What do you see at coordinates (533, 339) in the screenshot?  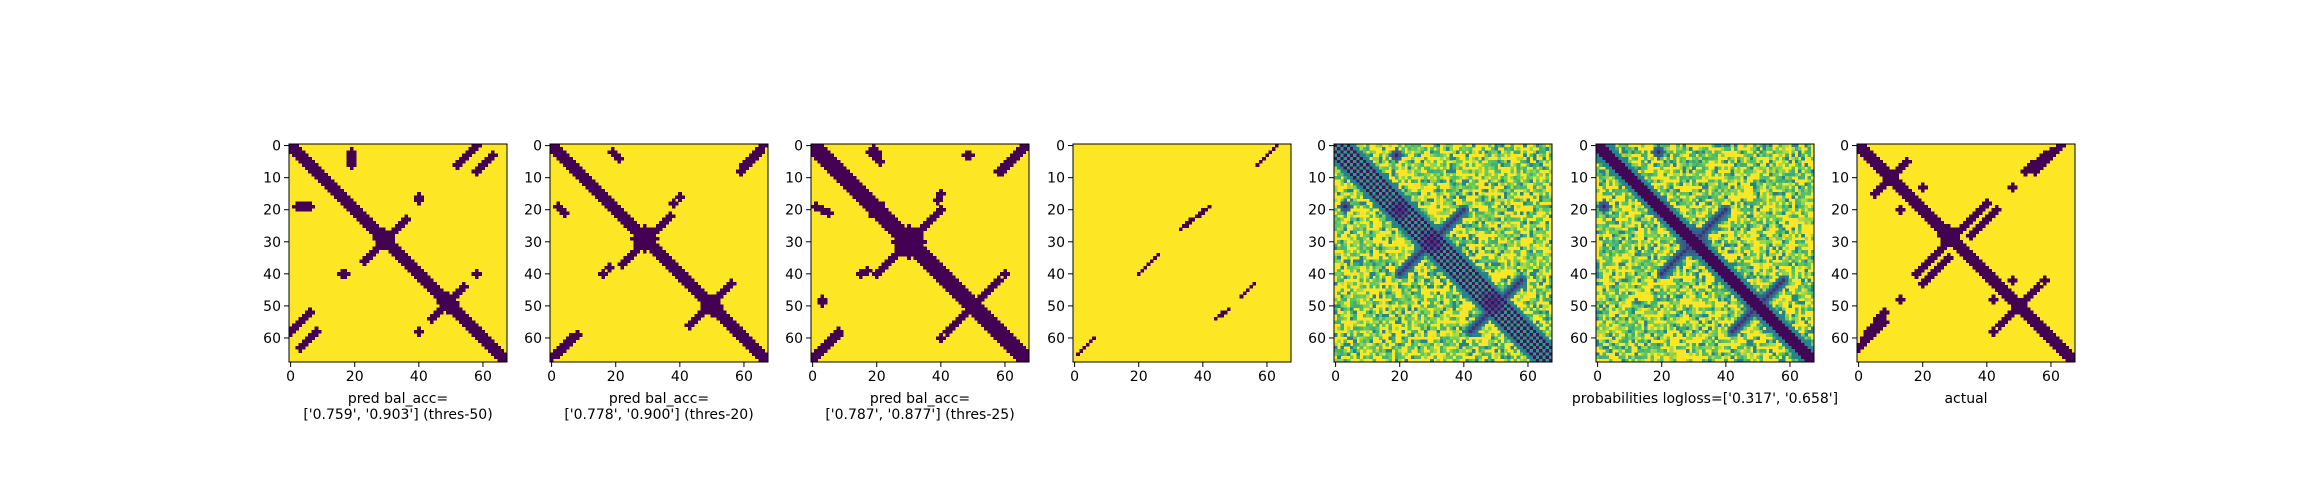 I see `y-tick-label: 60` at bounding box center [533, 339].